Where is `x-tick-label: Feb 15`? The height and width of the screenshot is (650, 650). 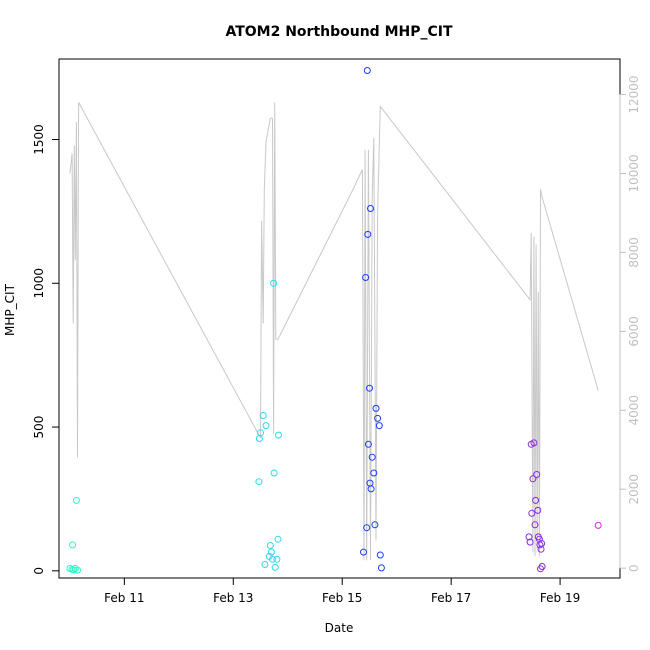
x-tick-label: Feb 15 is located at coordinates (342, 598).